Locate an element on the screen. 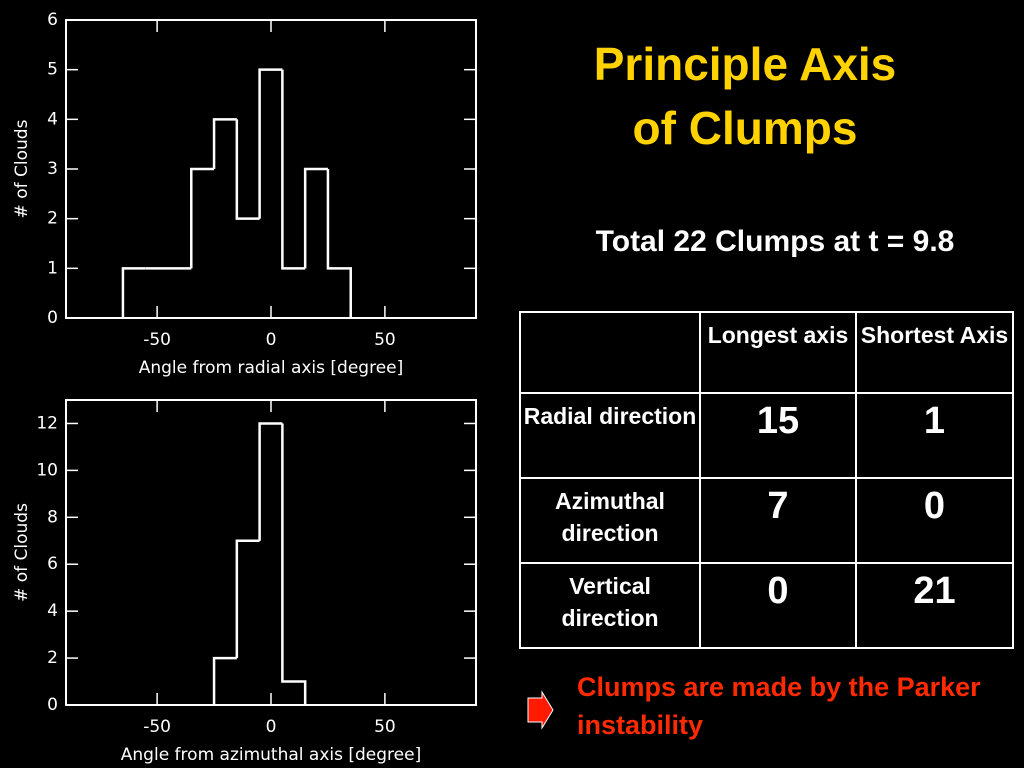 This screenshot has width=1024, height=768. corner-cell is located at coordinates (610, 352).